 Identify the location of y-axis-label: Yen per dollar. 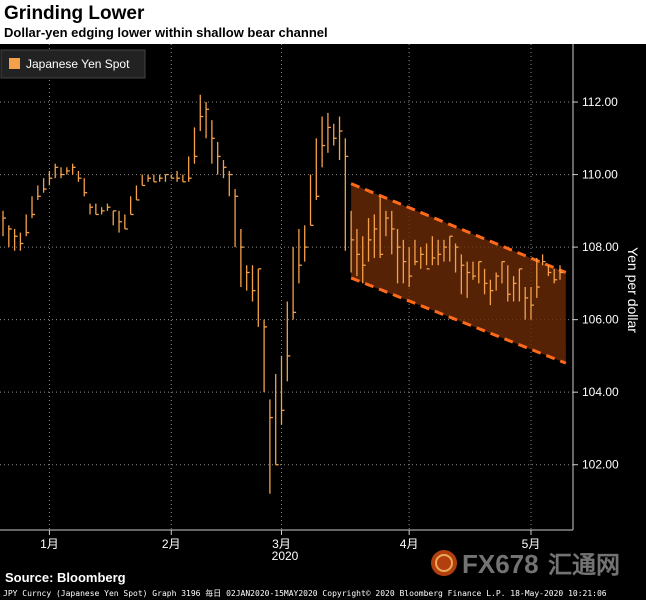
(633, 290).